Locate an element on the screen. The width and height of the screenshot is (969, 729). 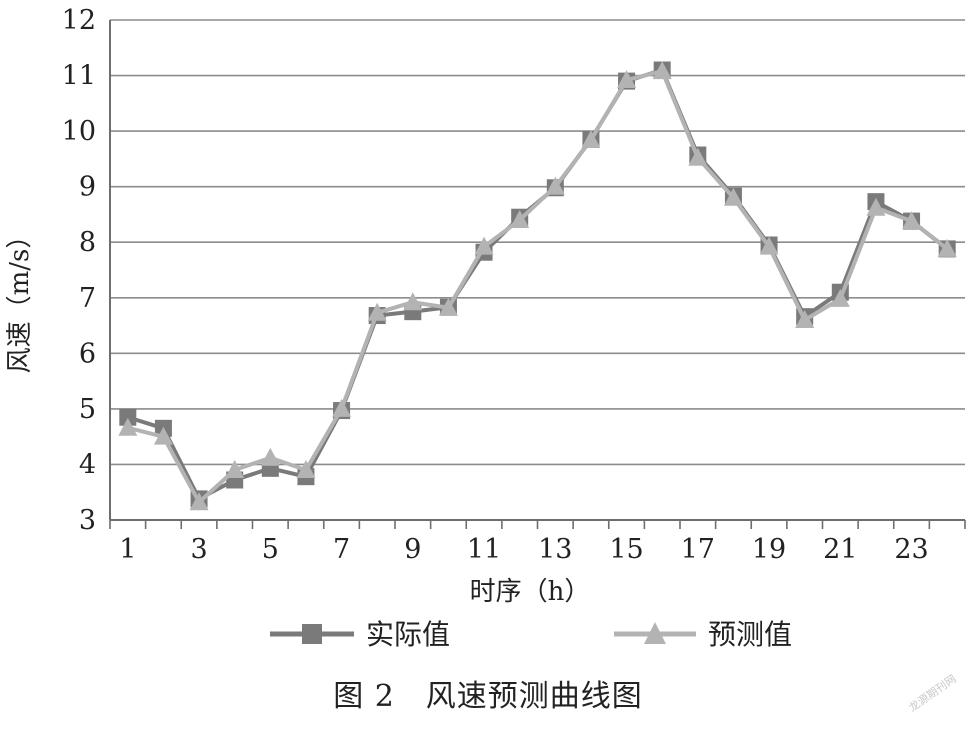
y-tick-label: 11 is located at coordinates (79, 76).